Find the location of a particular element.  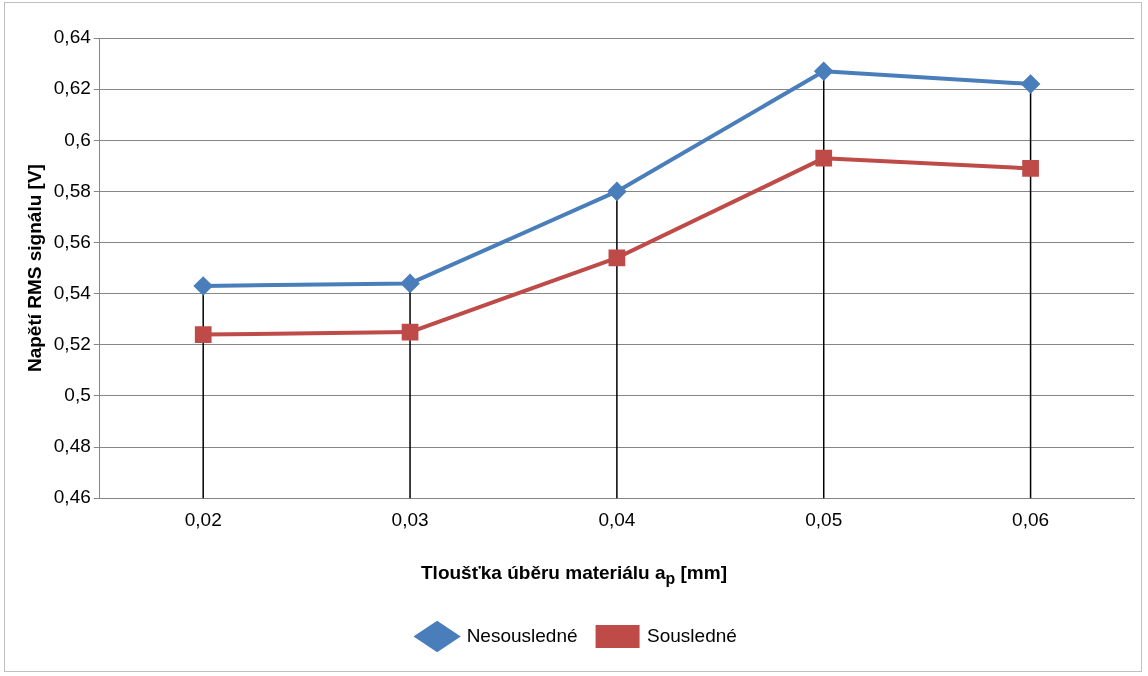

x-tick-label: 0,02 is located at coordinates (203, 519).